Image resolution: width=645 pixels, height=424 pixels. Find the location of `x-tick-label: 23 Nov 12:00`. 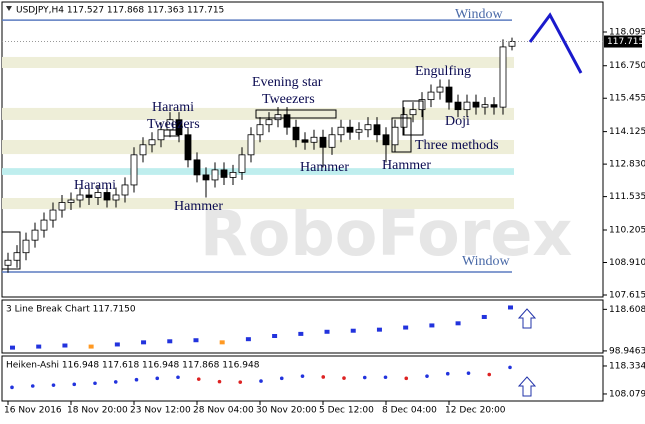

x-tick-label: 23 Nov 12:00 is located at coordinates (160, 411).